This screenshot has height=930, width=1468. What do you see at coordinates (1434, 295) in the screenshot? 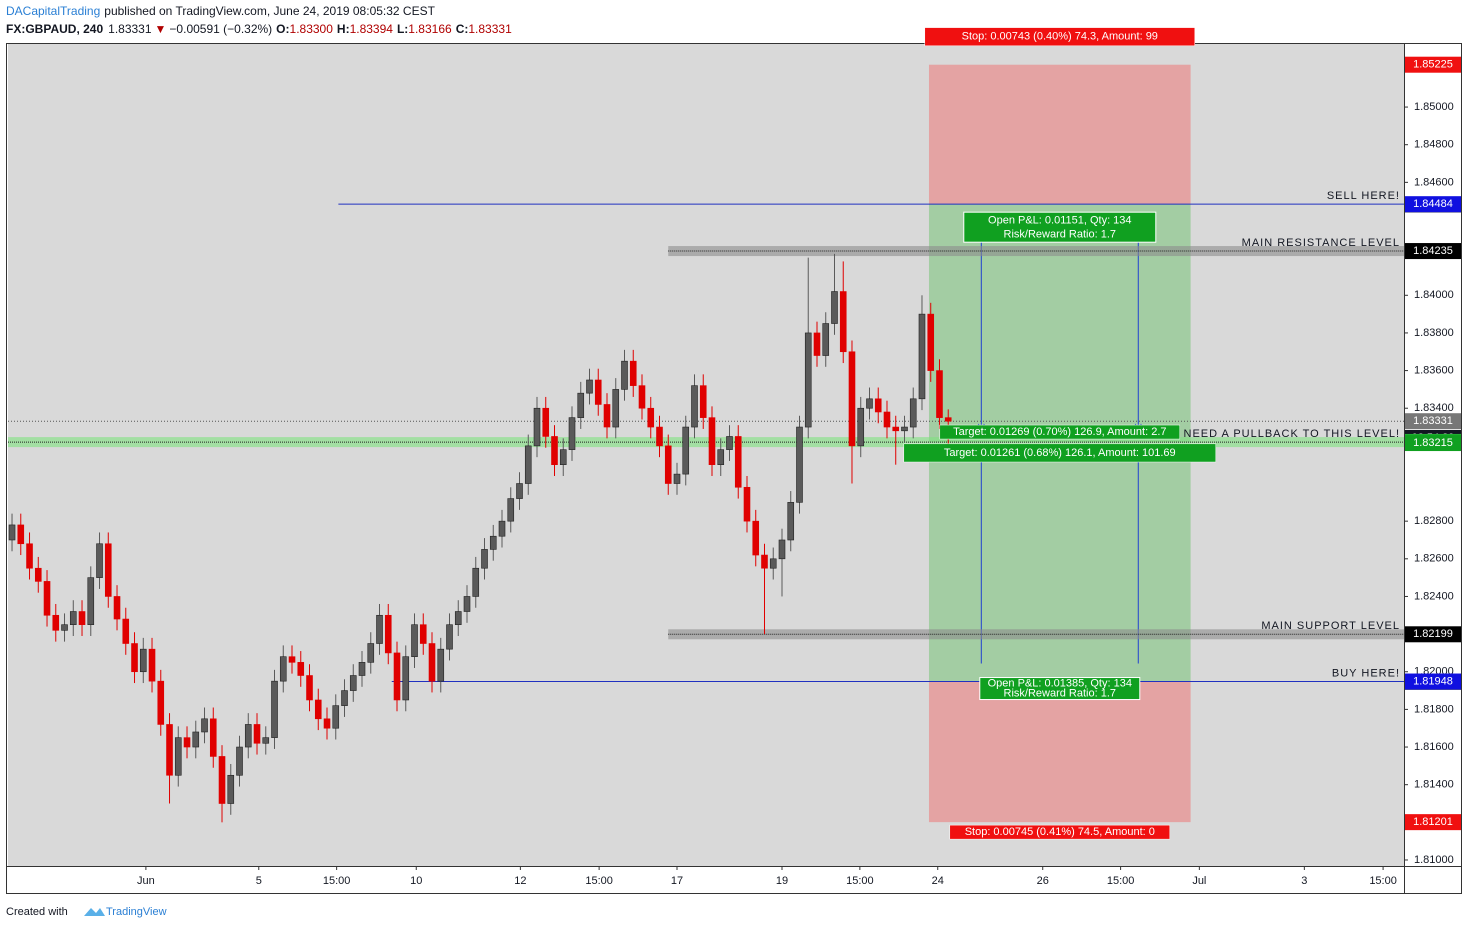
I see `y-tick-label: 1.84000` at bounding box center [1434, 295].